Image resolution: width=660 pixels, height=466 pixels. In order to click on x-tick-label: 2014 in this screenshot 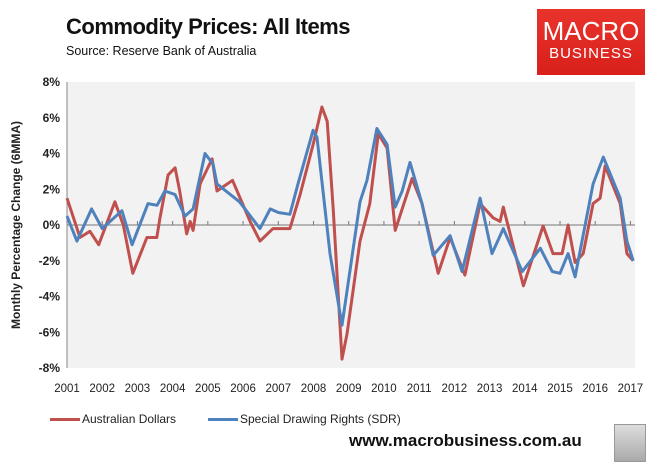, I will do `click(525, 389)`.